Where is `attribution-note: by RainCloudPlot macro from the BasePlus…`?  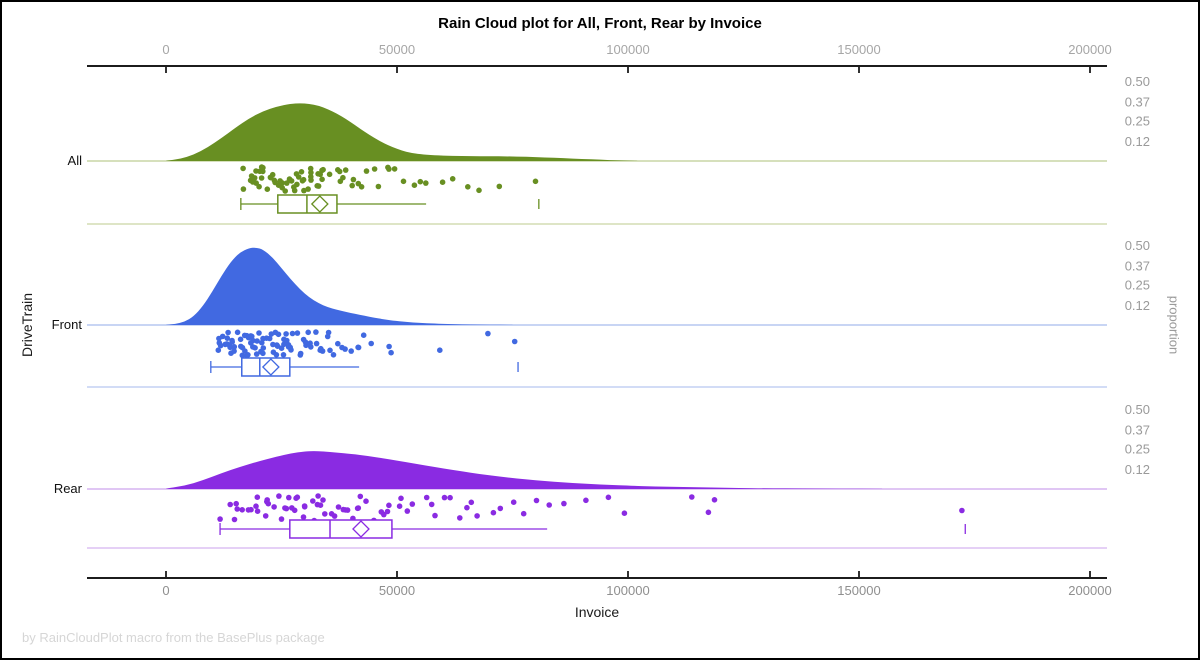 attribution-note: by RainCloudPlot macro from the BasePlus… is located at coordinates (173, 637).